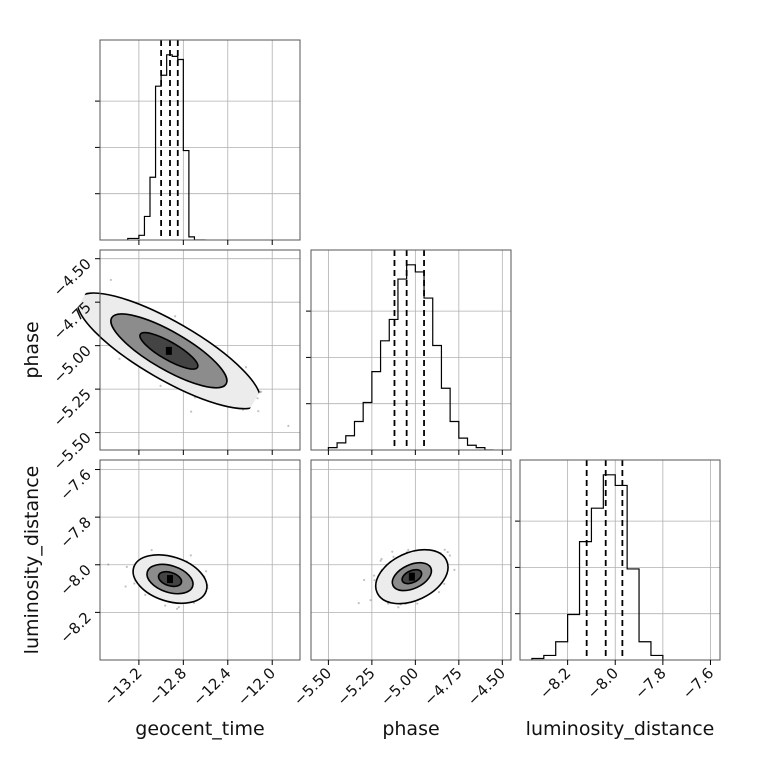 Image resolution: width=760 pixels, height=760 pixels. Describe the element at coordinates (555, 683) in the screenshot. I see `x-tick-label: −8.2` at that location.